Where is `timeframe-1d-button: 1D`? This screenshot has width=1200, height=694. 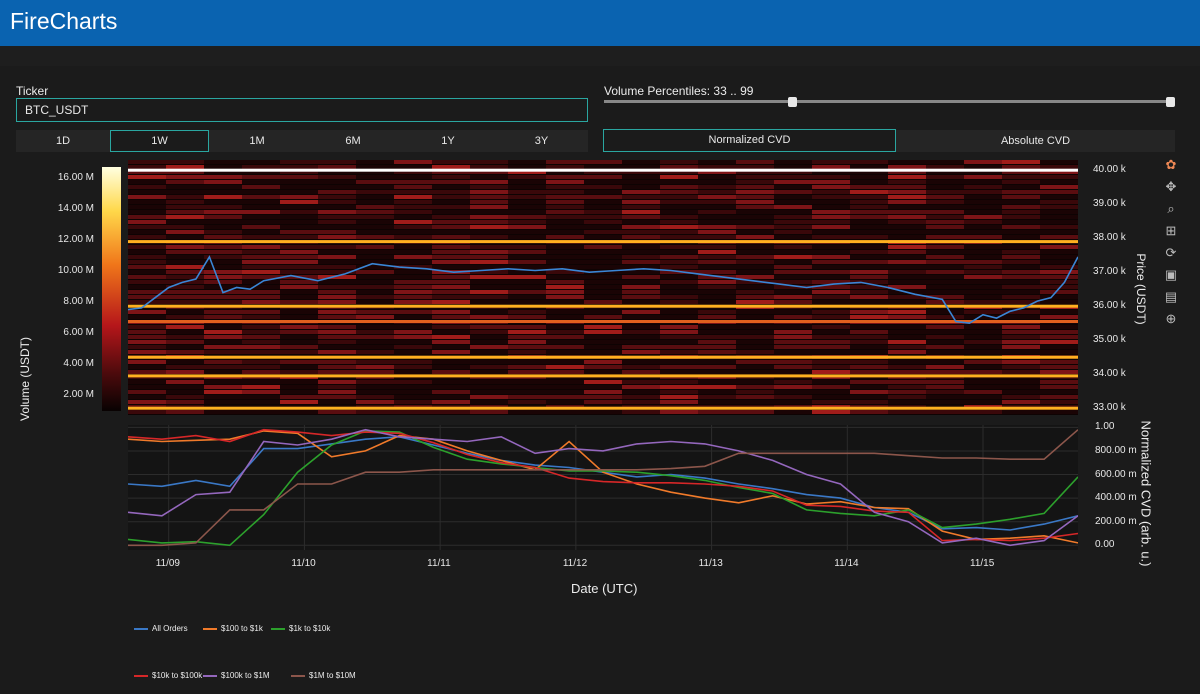
timeframe-1d-button: 1D is located at coordinates (63, 141).